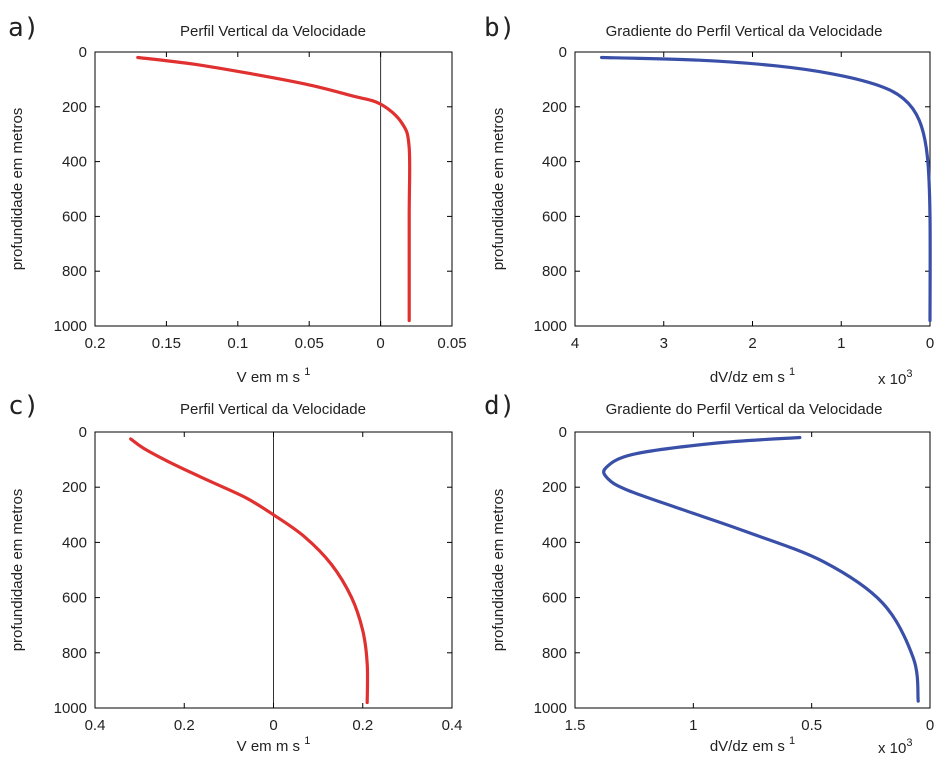  I want to click on panel-letter: a), so click(23, 28).